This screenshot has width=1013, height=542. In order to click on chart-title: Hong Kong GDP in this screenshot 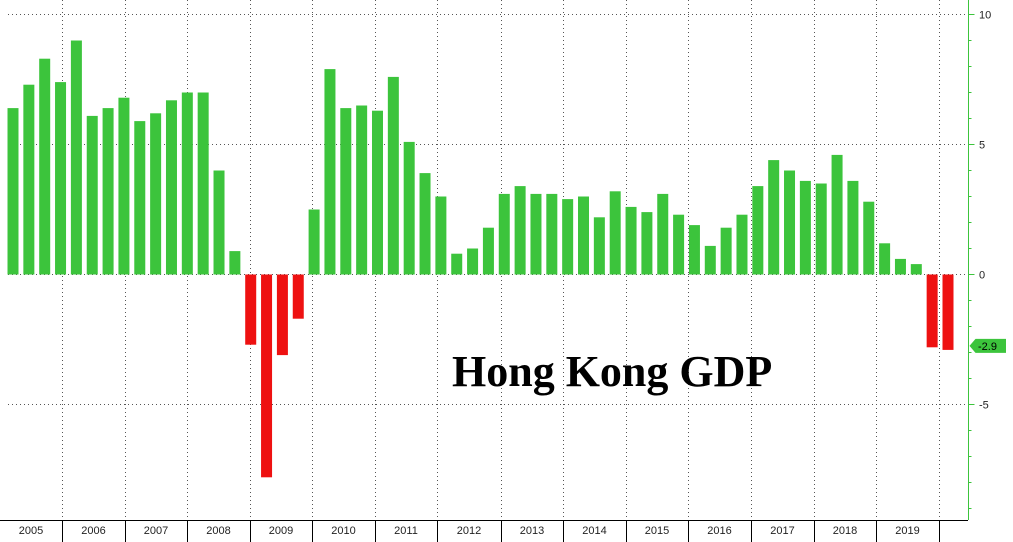, I will do `click(612, 371)`.